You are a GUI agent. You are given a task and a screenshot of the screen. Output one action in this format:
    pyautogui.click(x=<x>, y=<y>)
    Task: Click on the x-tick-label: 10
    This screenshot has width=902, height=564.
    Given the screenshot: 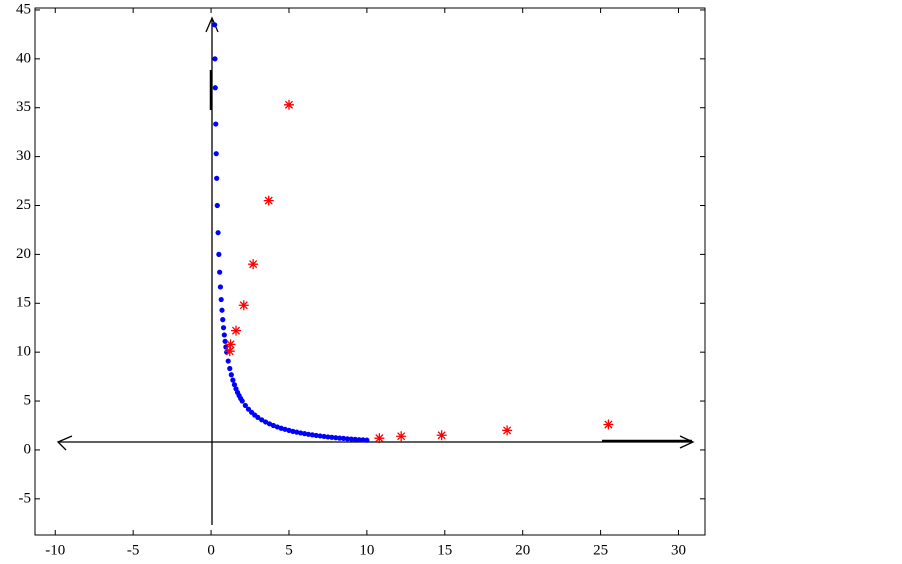 What is the action you would take?
    pyautogui.click(x=366, y=550)
    